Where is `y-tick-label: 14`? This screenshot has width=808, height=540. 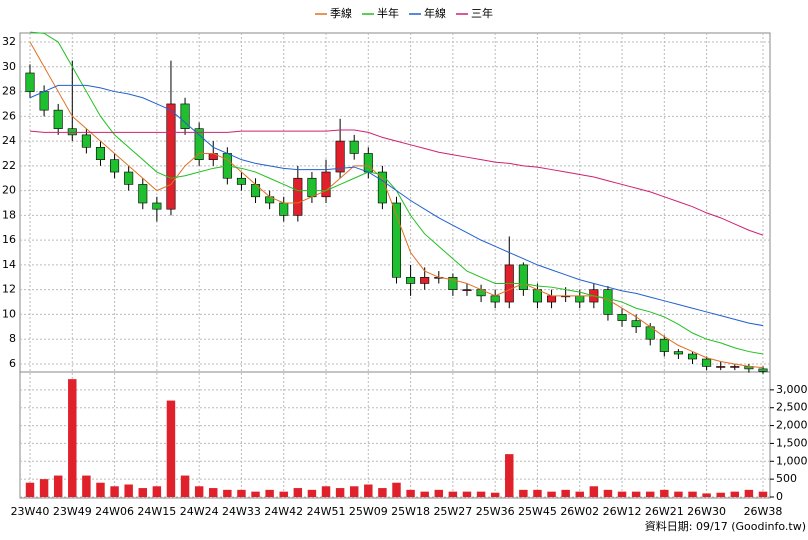 y-tick-label: 14 is located at coordinates (9, 264).